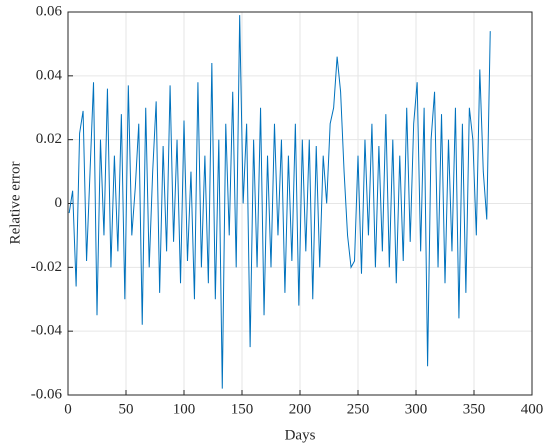  Describe the element at coordinates (532, 409) in the screenshot. I see `x-tick-label: 400` at that location.